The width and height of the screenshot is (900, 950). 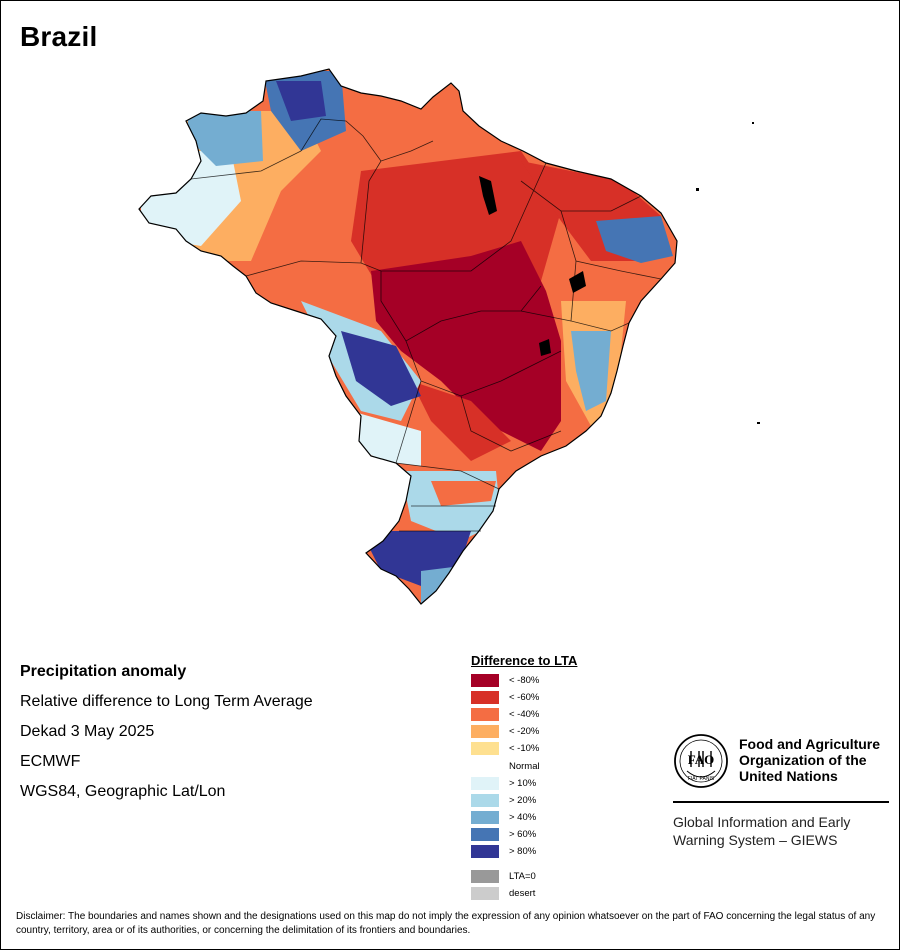 I want to click on fao-logo-letters: FAO, so click(x=701, y=759).